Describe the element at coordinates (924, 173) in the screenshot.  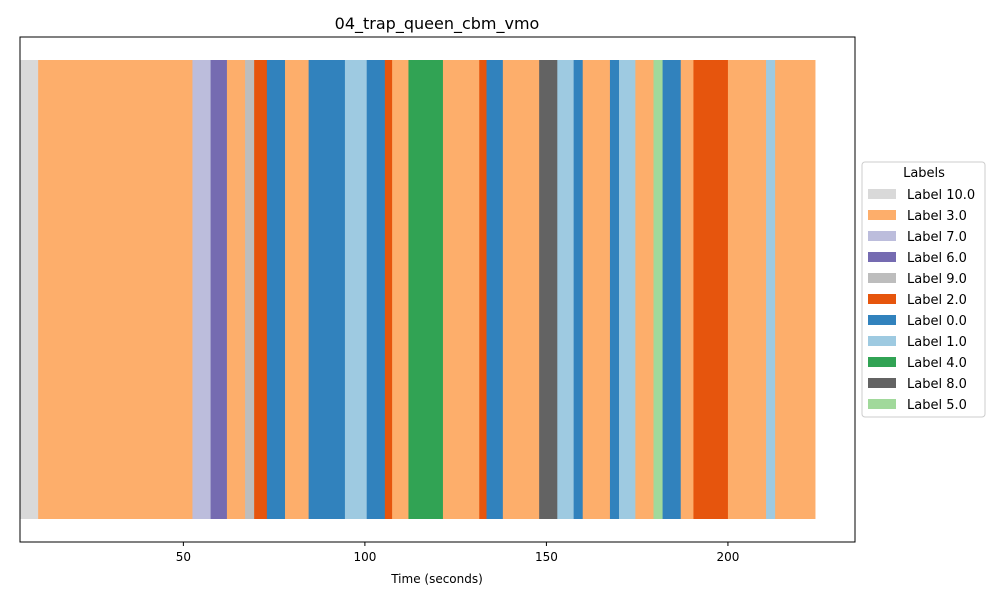
I see `legend-title: Labels` at that location.